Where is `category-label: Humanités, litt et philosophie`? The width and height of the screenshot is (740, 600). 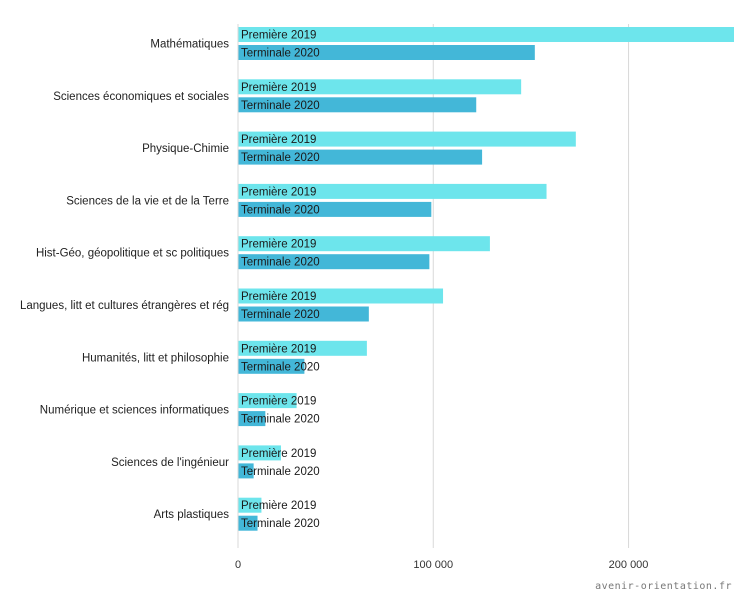
category-label: Humanités, litt et philosophie is located at coordinates (155, 358).